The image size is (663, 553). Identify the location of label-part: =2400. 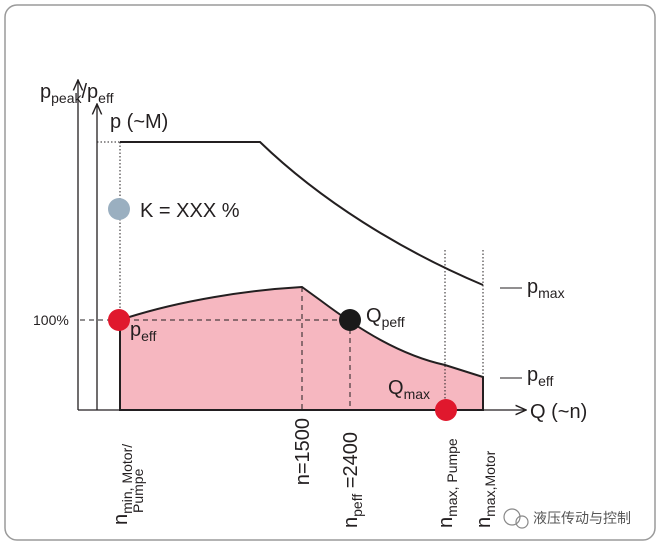
(351, 463).